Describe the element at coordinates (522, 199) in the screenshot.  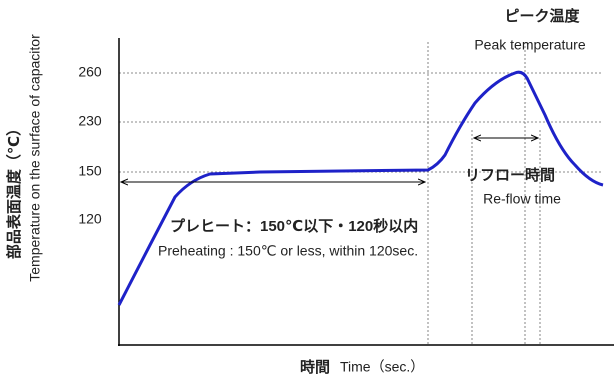
I see `reflow-label-en: Re-flow time` at that location.